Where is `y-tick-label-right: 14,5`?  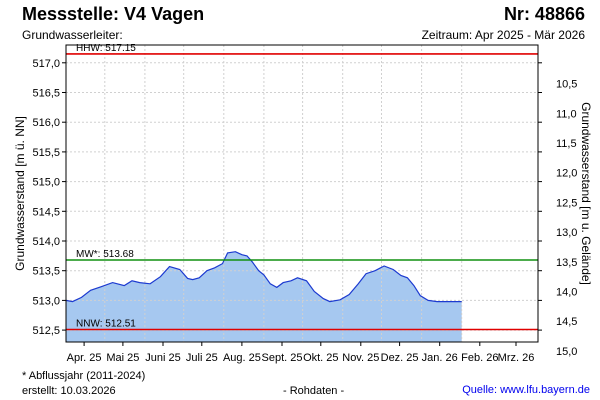
y-tick-label-right: 14,5 is located at coordinates (566, 322).